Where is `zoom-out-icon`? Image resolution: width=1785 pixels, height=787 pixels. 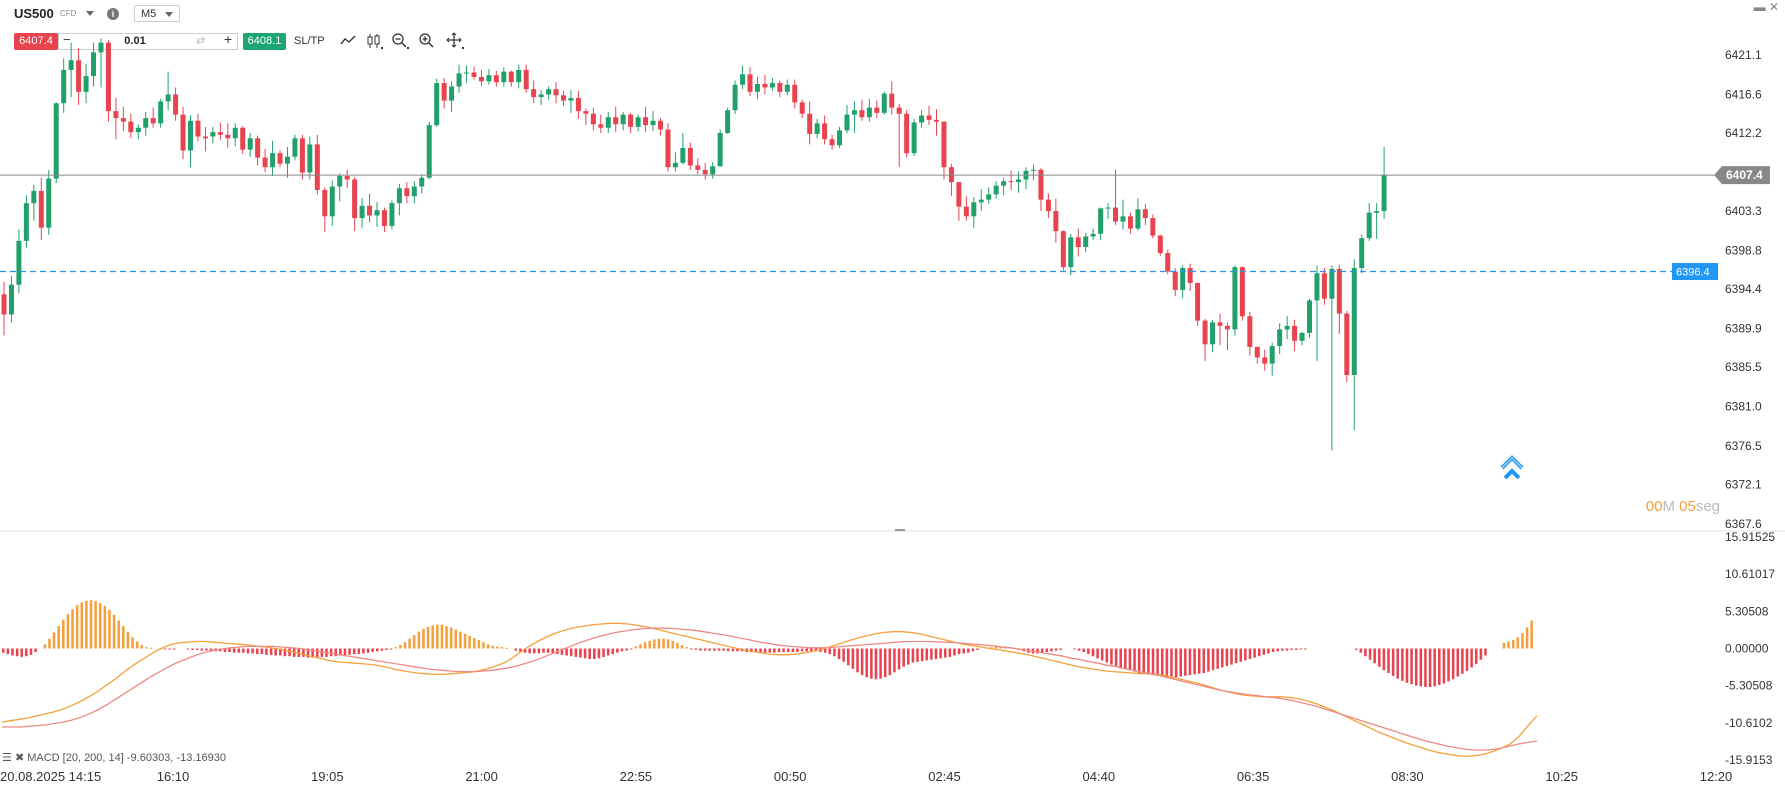 zoom-out-icon is located at coordinates (400, 41).